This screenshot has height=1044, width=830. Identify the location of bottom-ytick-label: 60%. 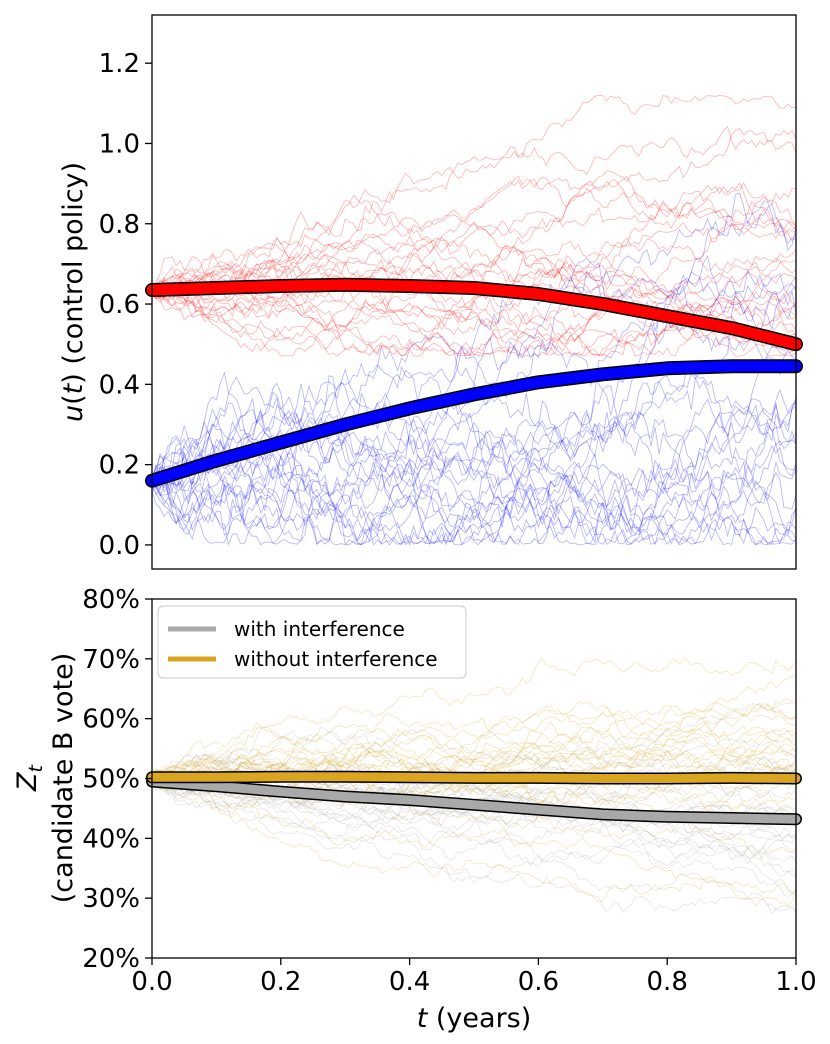
(111, 720).